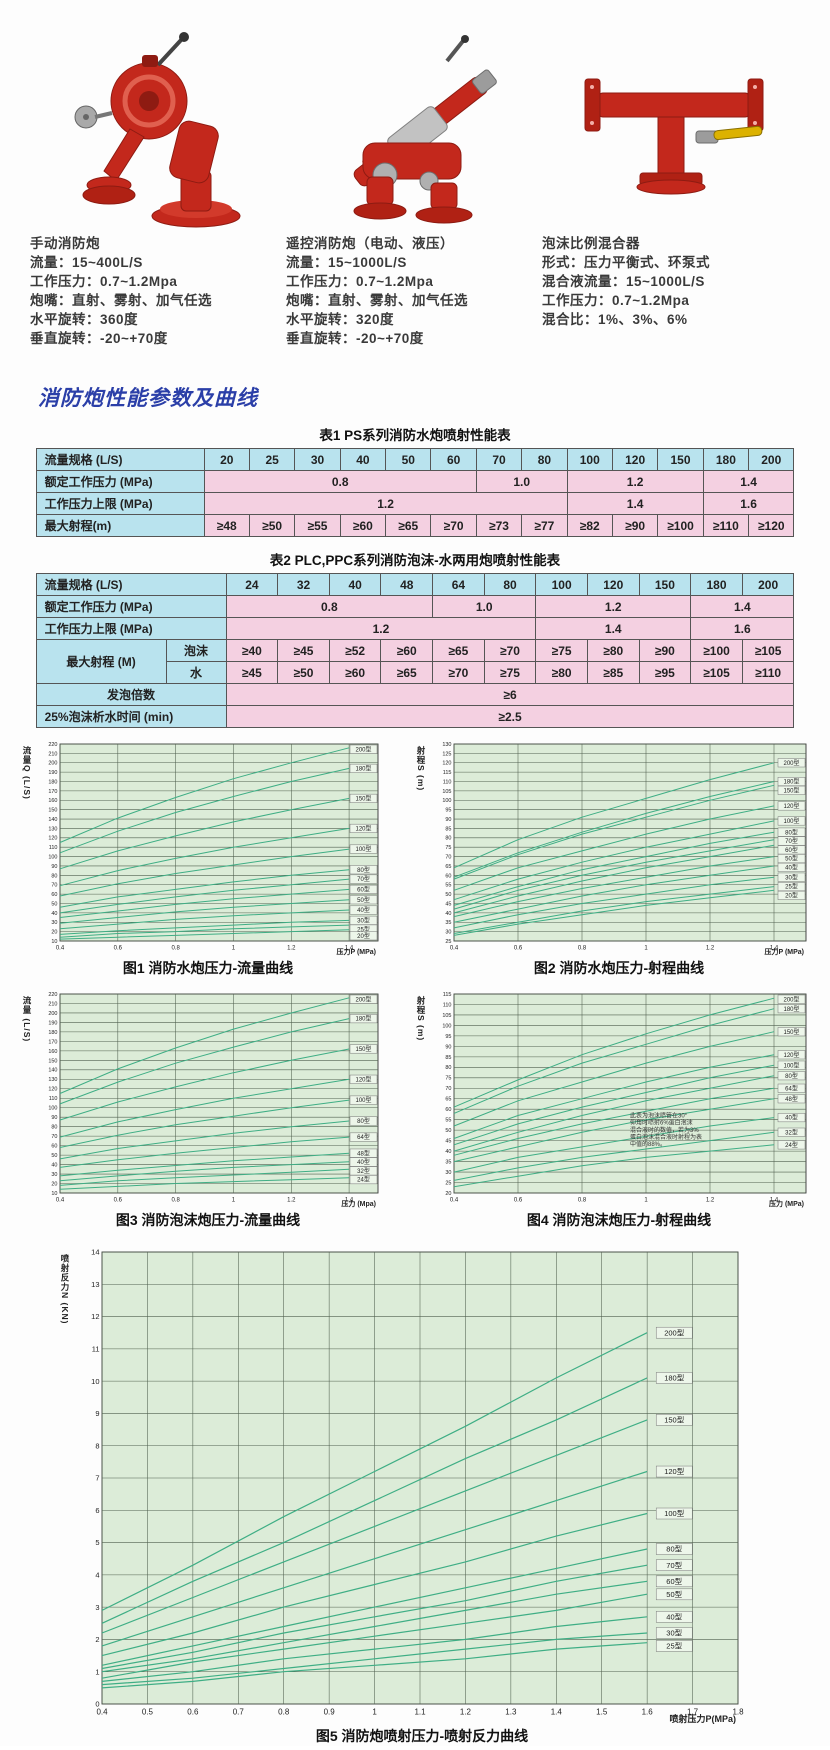 Image resolution: width=830 pixels, height=1750 pixels. What do you see at coordinates (27, 1019) in the screenshot?
I see `fig3-y-axis-label: 流量 (L/S)` at bounding box center [27, 1019].